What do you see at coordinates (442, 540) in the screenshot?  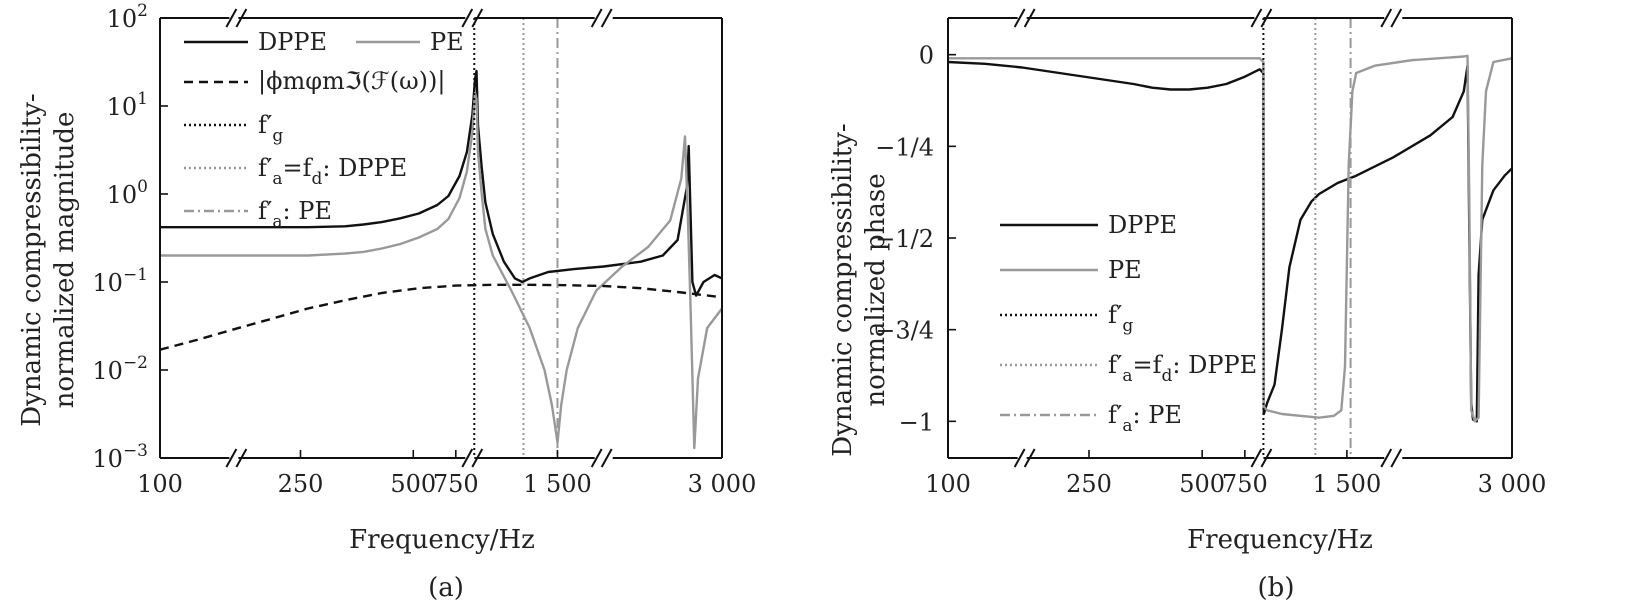 I see `panel-a-xlabel: Frequency/Hz` at bounding box center [442, 540].